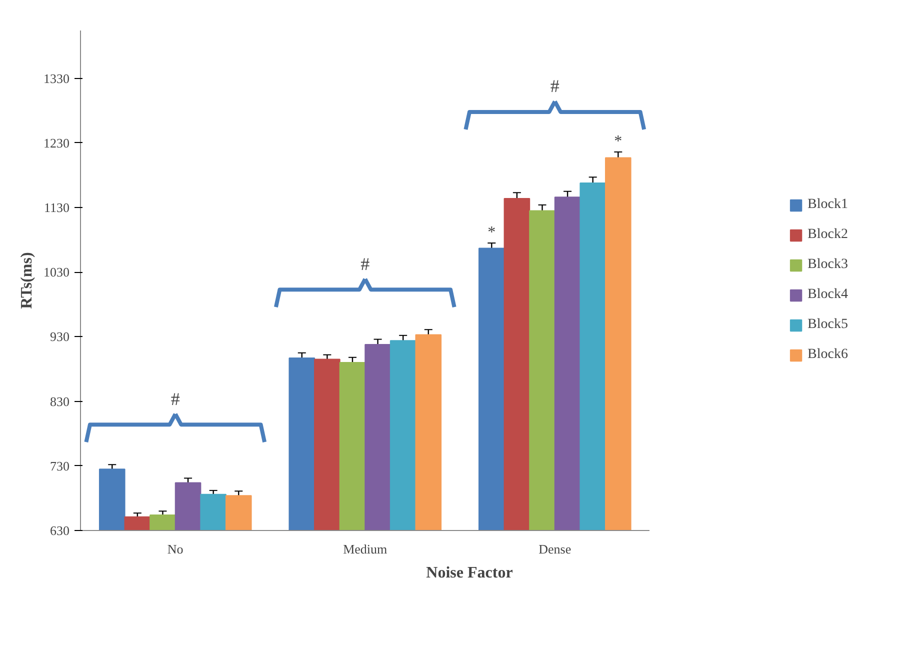  I want to click on y-tick-label: 630, so click(60, 530).